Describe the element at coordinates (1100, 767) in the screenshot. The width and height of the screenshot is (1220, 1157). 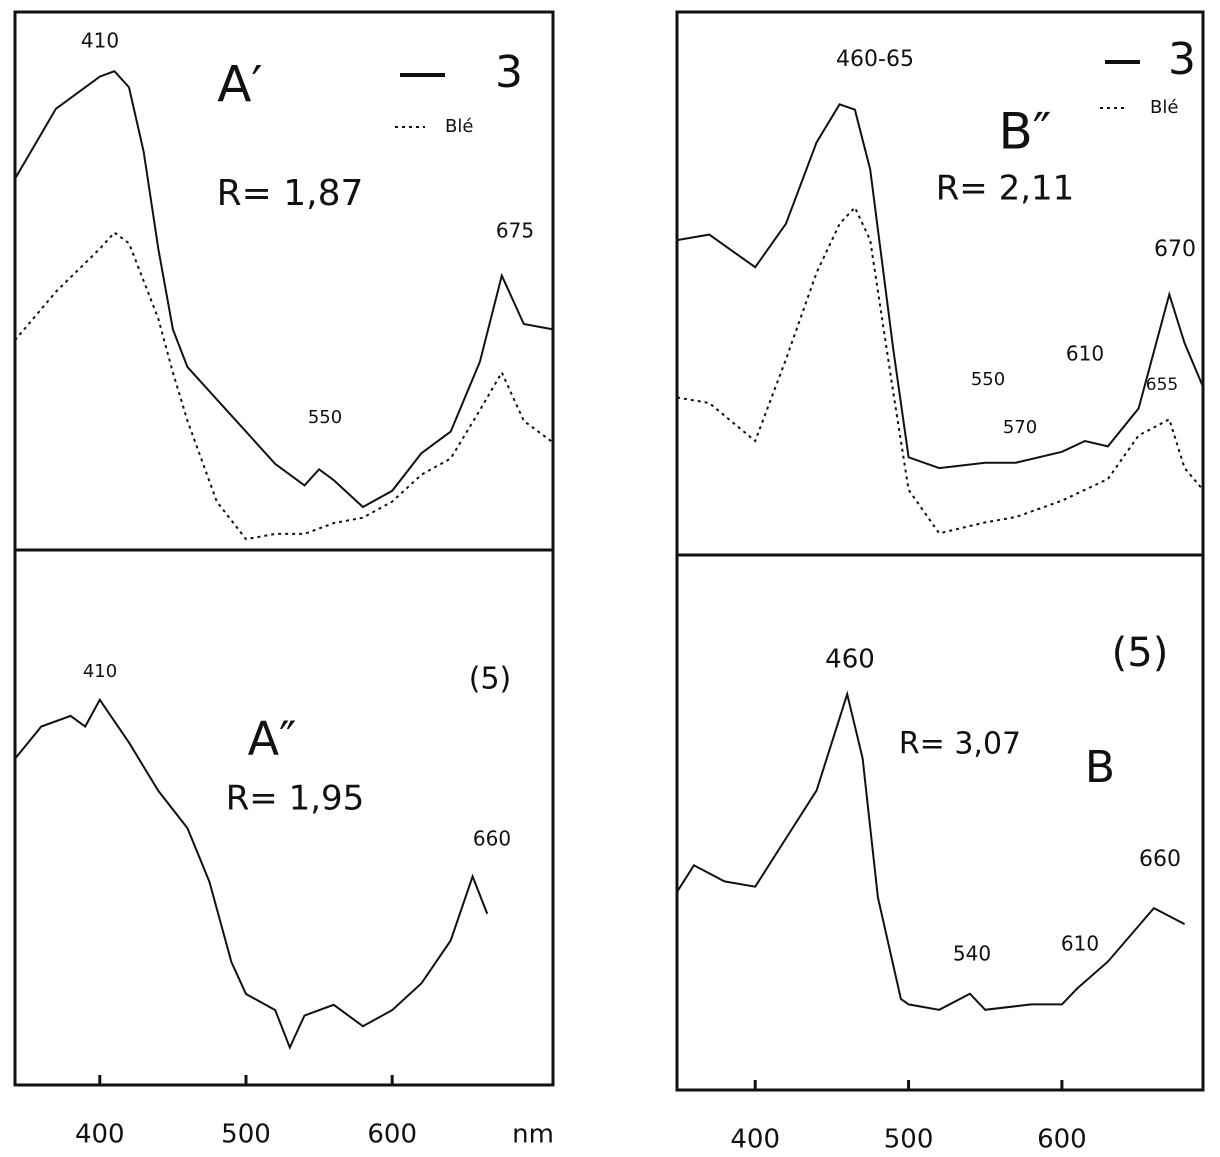
I see `panel-title: B` at that location.